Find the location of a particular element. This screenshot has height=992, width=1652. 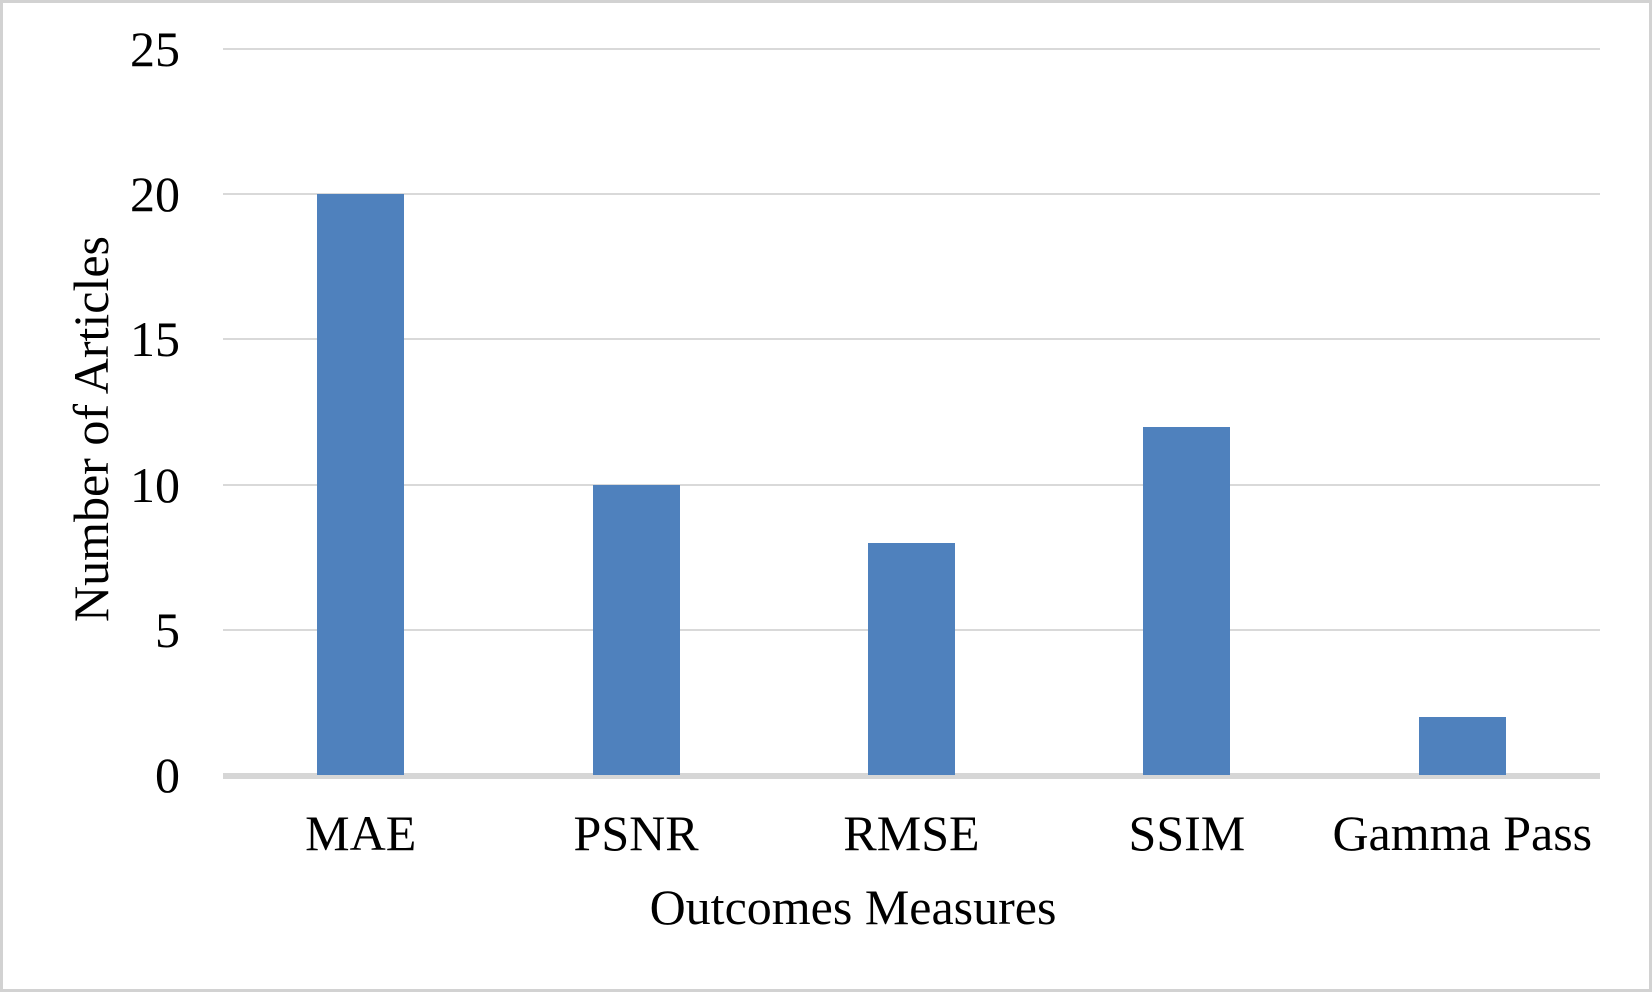

x-category-label-rmse: RMSE is located at coordinates (911, 833).